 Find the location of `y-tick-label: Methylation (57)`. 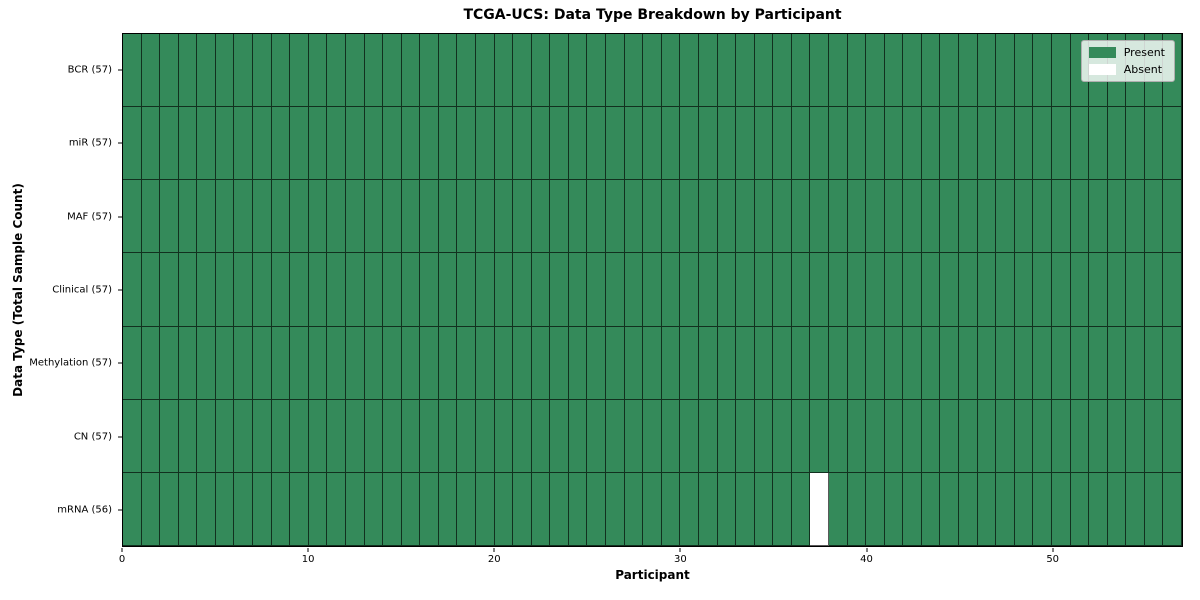

y-tick-label: Methylation (57) is located at coordinates (70, 363).